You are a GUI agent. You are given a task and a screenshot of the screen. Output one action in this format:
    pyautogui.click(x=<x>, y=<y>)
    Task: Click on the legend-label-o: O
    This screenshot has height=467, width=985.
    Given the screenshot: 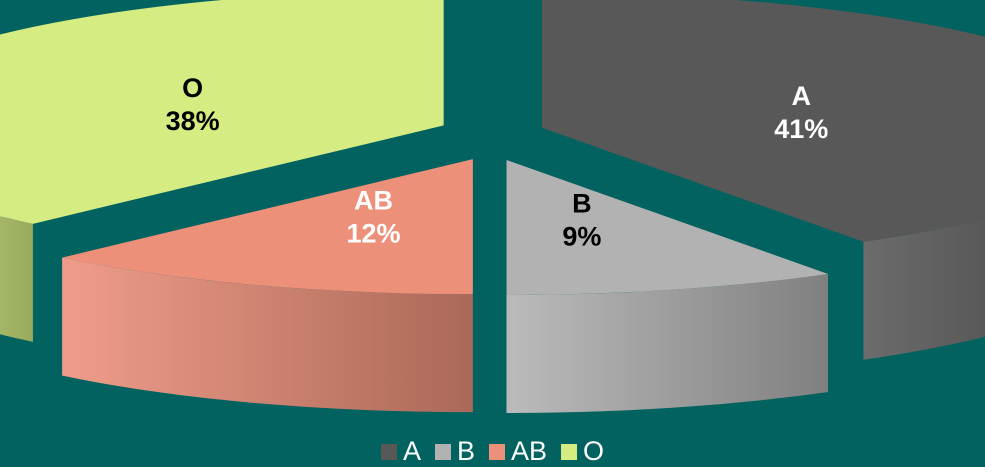 What is the action you would take?
    pyautogui.click(x=594, y=451)
    